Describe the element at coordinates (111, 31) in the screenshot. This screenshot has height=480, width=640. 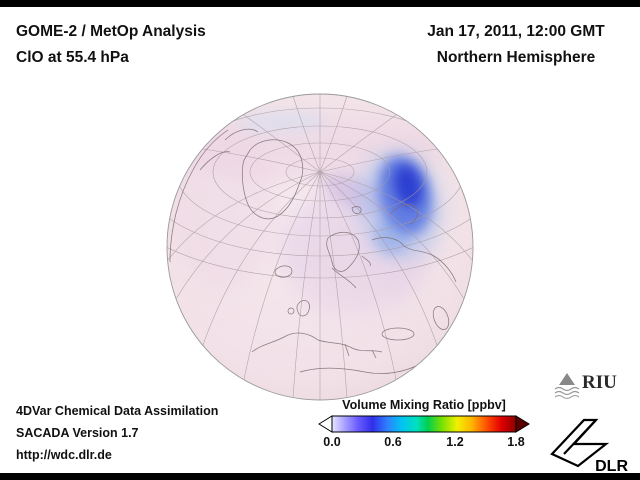
I see `analysis-title: GOME-2 / MetOp Analysis` at that location.